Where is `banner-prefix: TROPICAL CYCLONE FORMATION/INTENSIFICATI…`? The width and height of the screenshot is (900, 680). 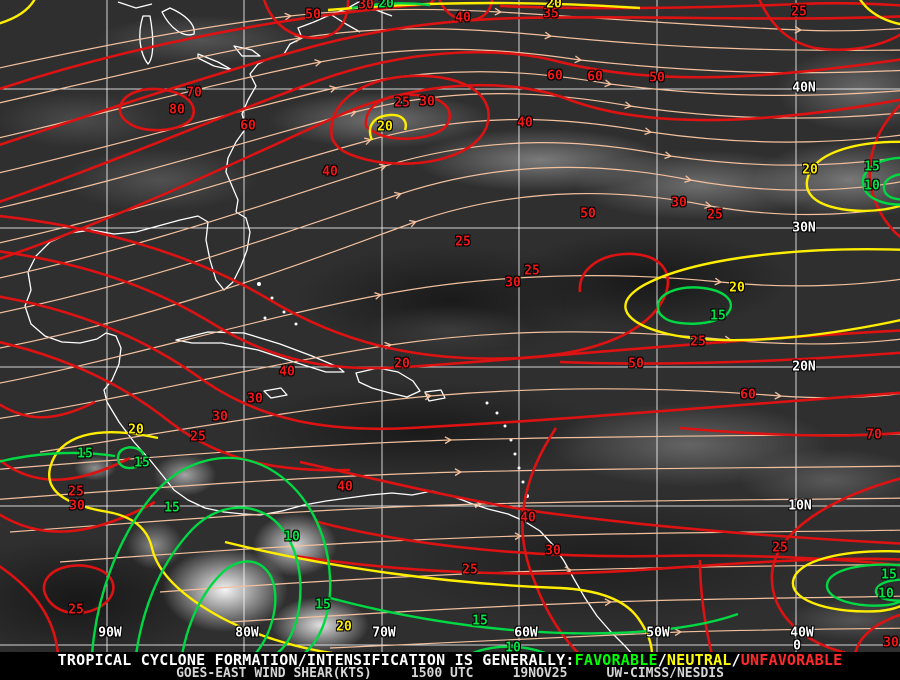 banner-prefix: TROPICAL CYCLONE FORMATION/INTENSIFICATI… is located at coordinates (316, 660).